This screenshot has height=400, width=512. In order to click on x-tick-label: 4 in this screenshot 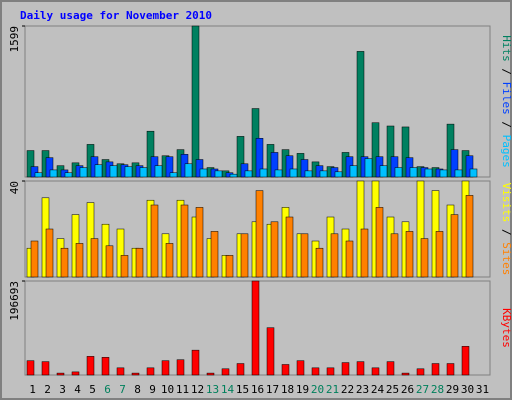, I will do `click(77, 389)`.